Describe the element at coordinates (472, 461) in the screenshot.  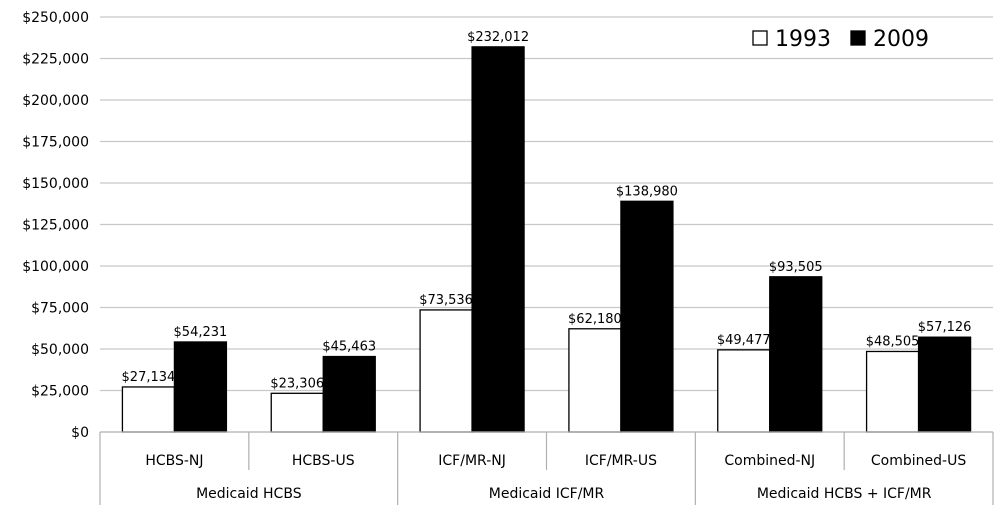
I see `x-tick-label: ICF/MR-NJ` at that location.